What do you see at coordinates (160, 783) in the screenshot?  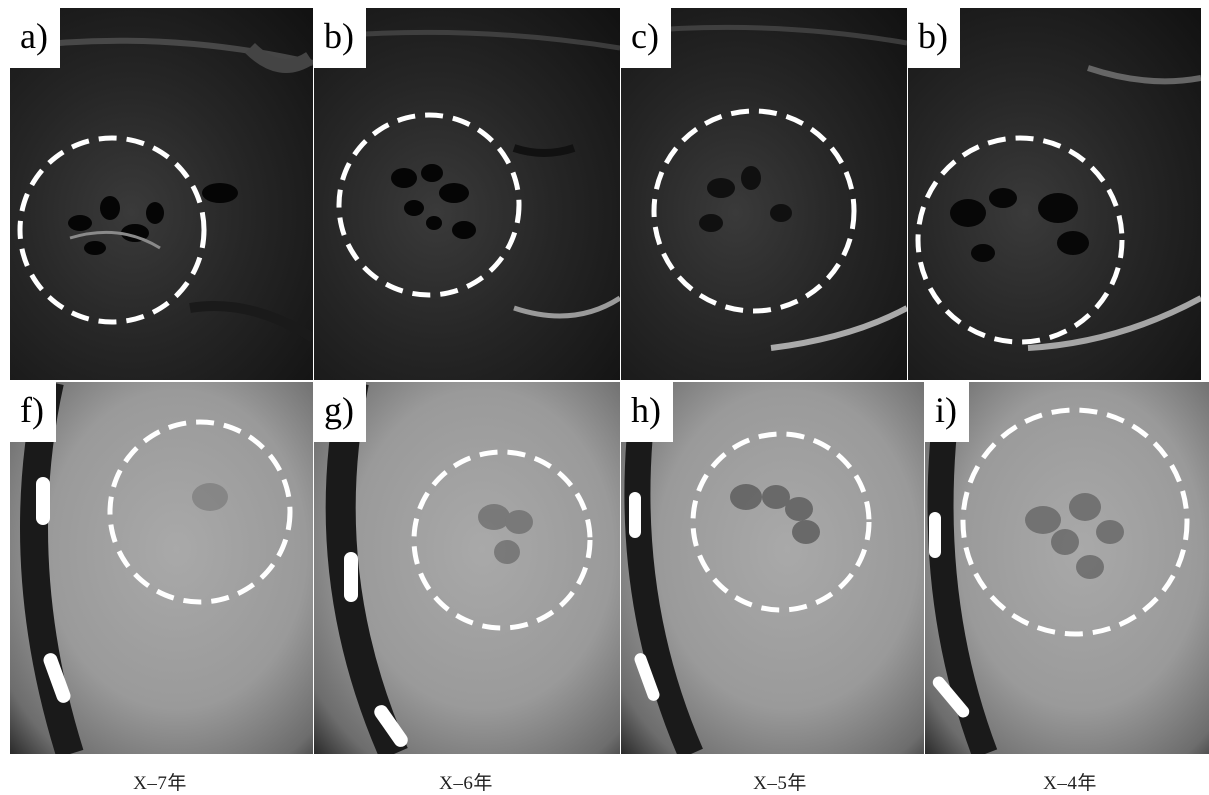 I see `year-caption: X–7年` at bounding box center [160, 783].